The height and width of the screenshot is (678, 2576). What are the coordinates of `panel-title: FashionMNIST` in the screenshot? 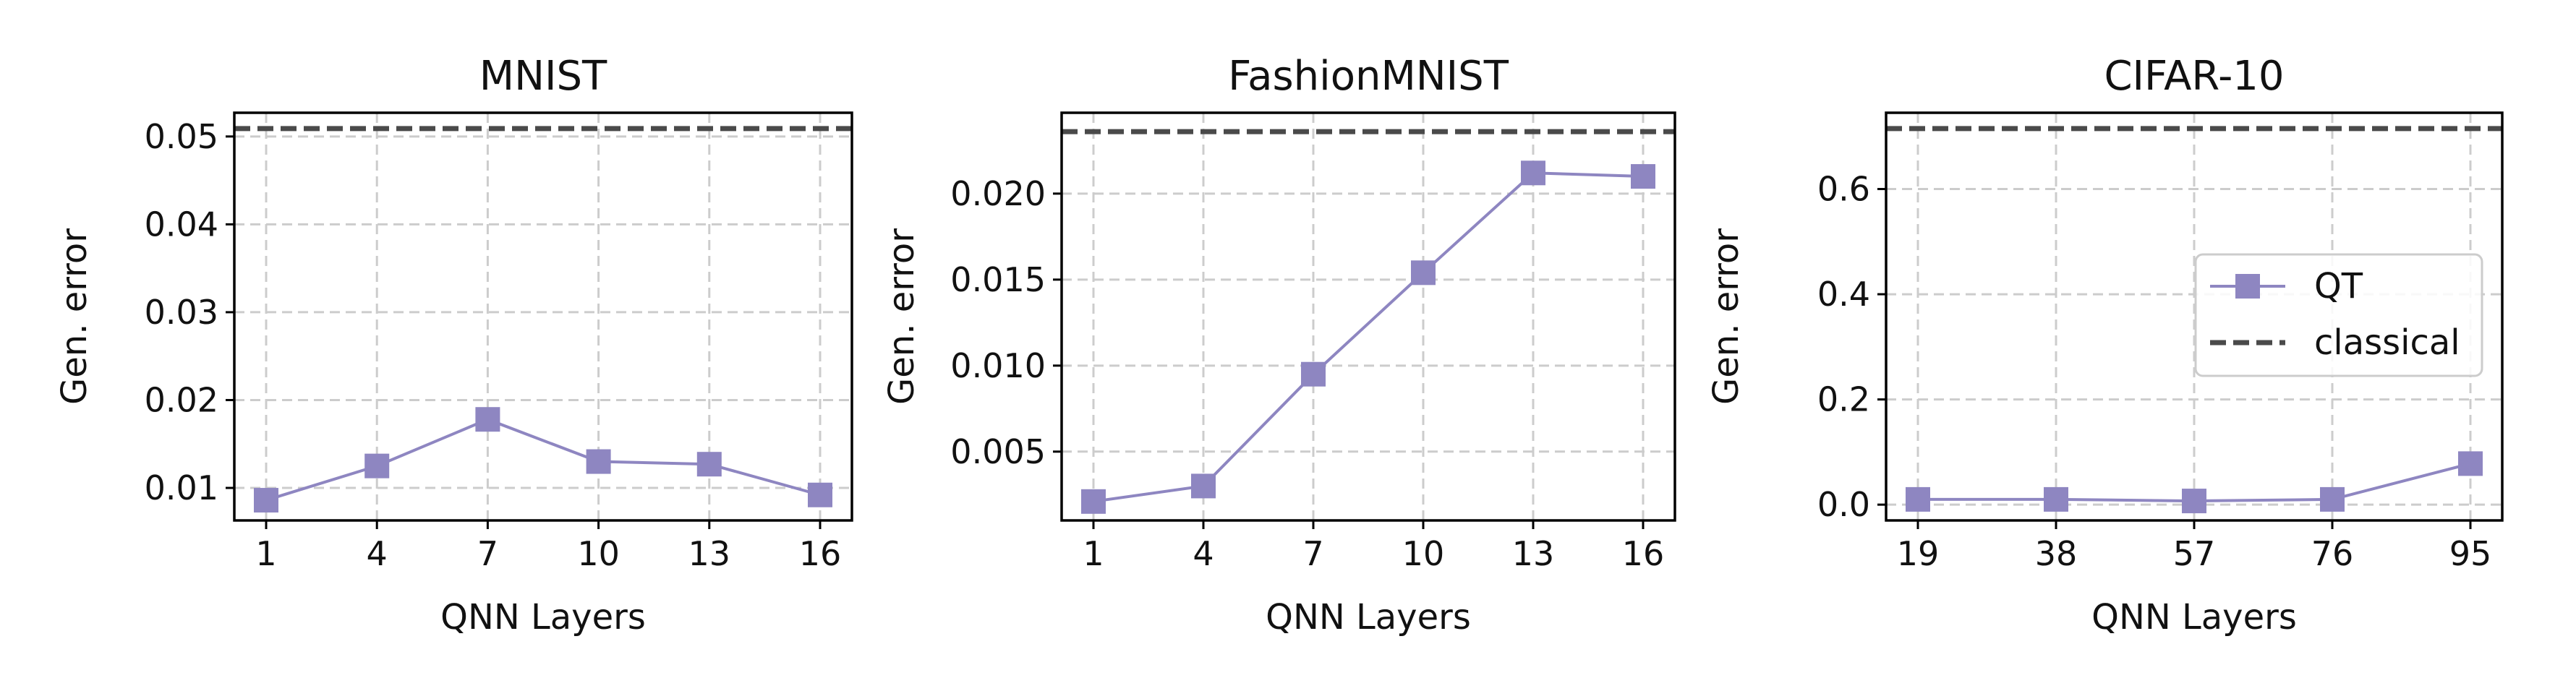 It's located at (1369, 76).